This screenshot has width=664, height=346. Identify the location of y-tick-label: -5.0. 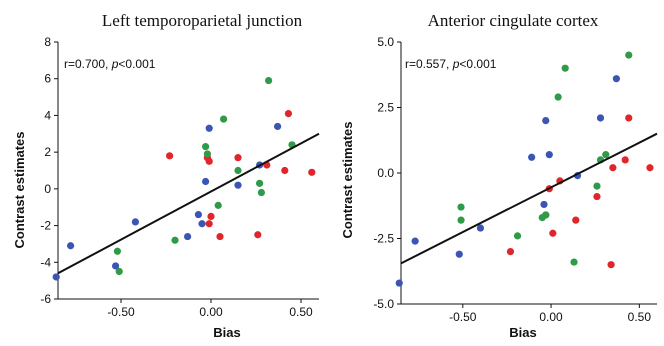
(383, 304).